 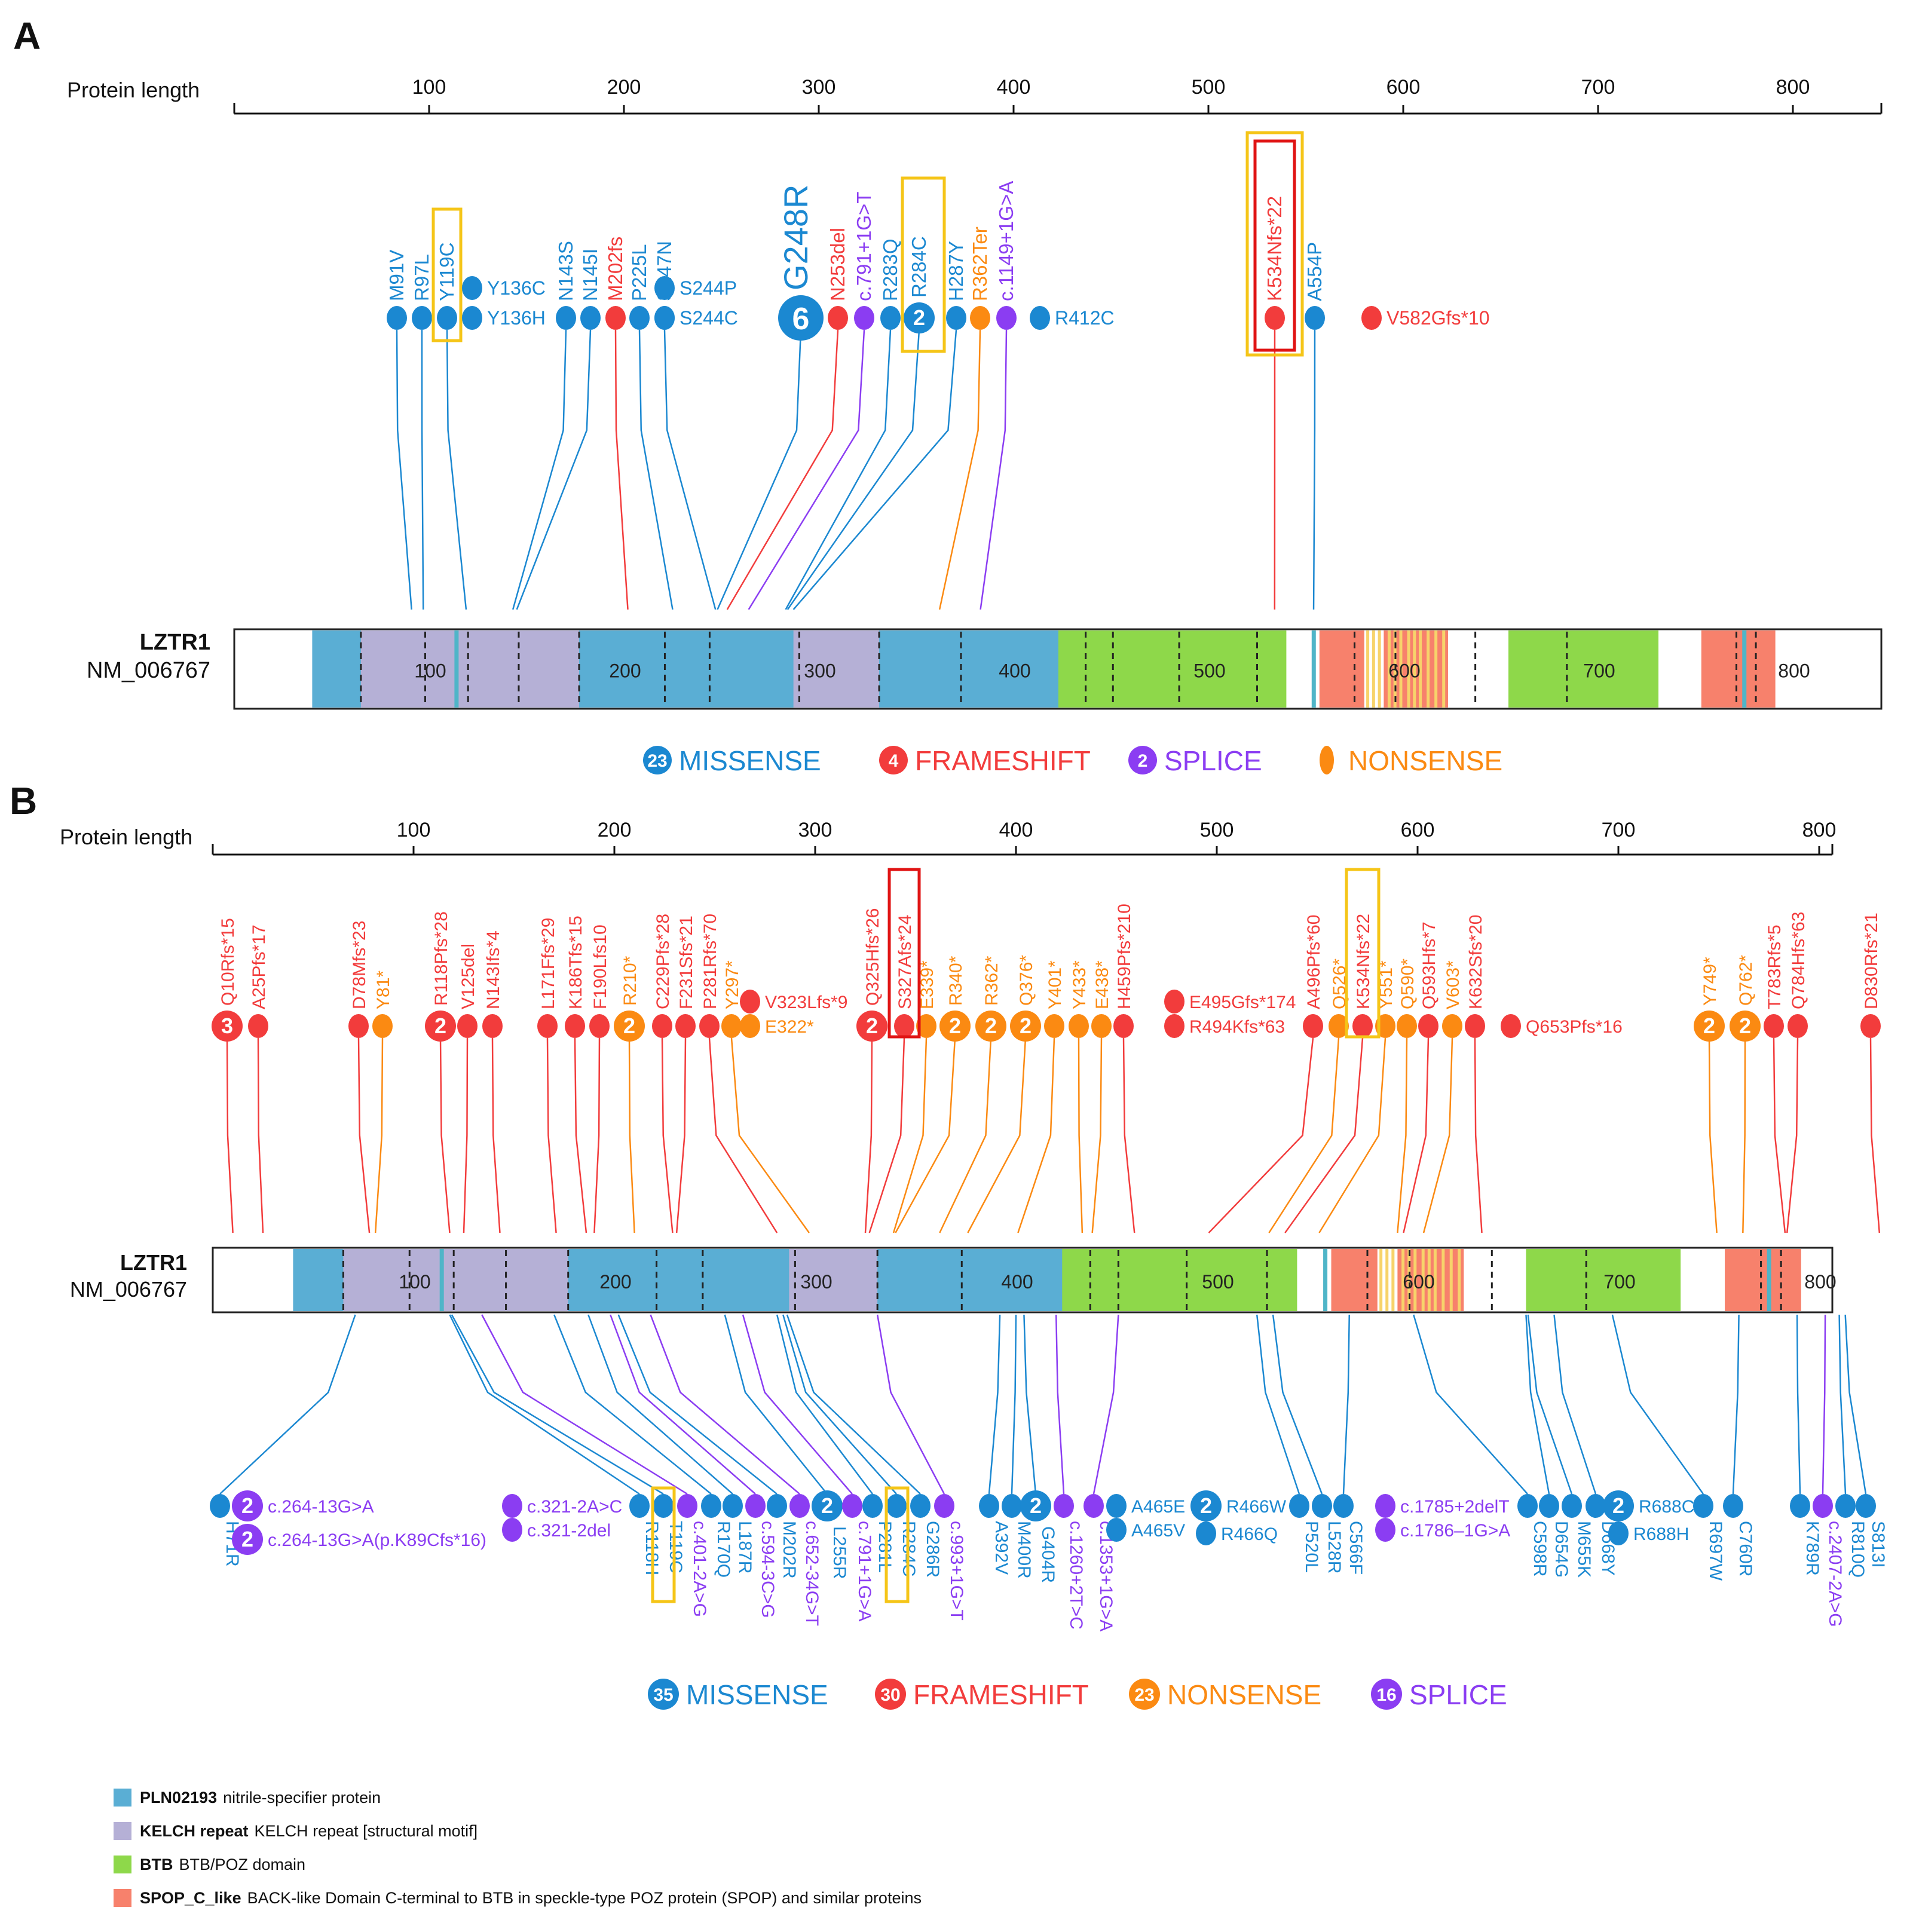 What do you see at coordinates (194, 1830) in the screenshot?
I see `domain-legend-name: KELCH repeat` at bounding box center [194, 1830].